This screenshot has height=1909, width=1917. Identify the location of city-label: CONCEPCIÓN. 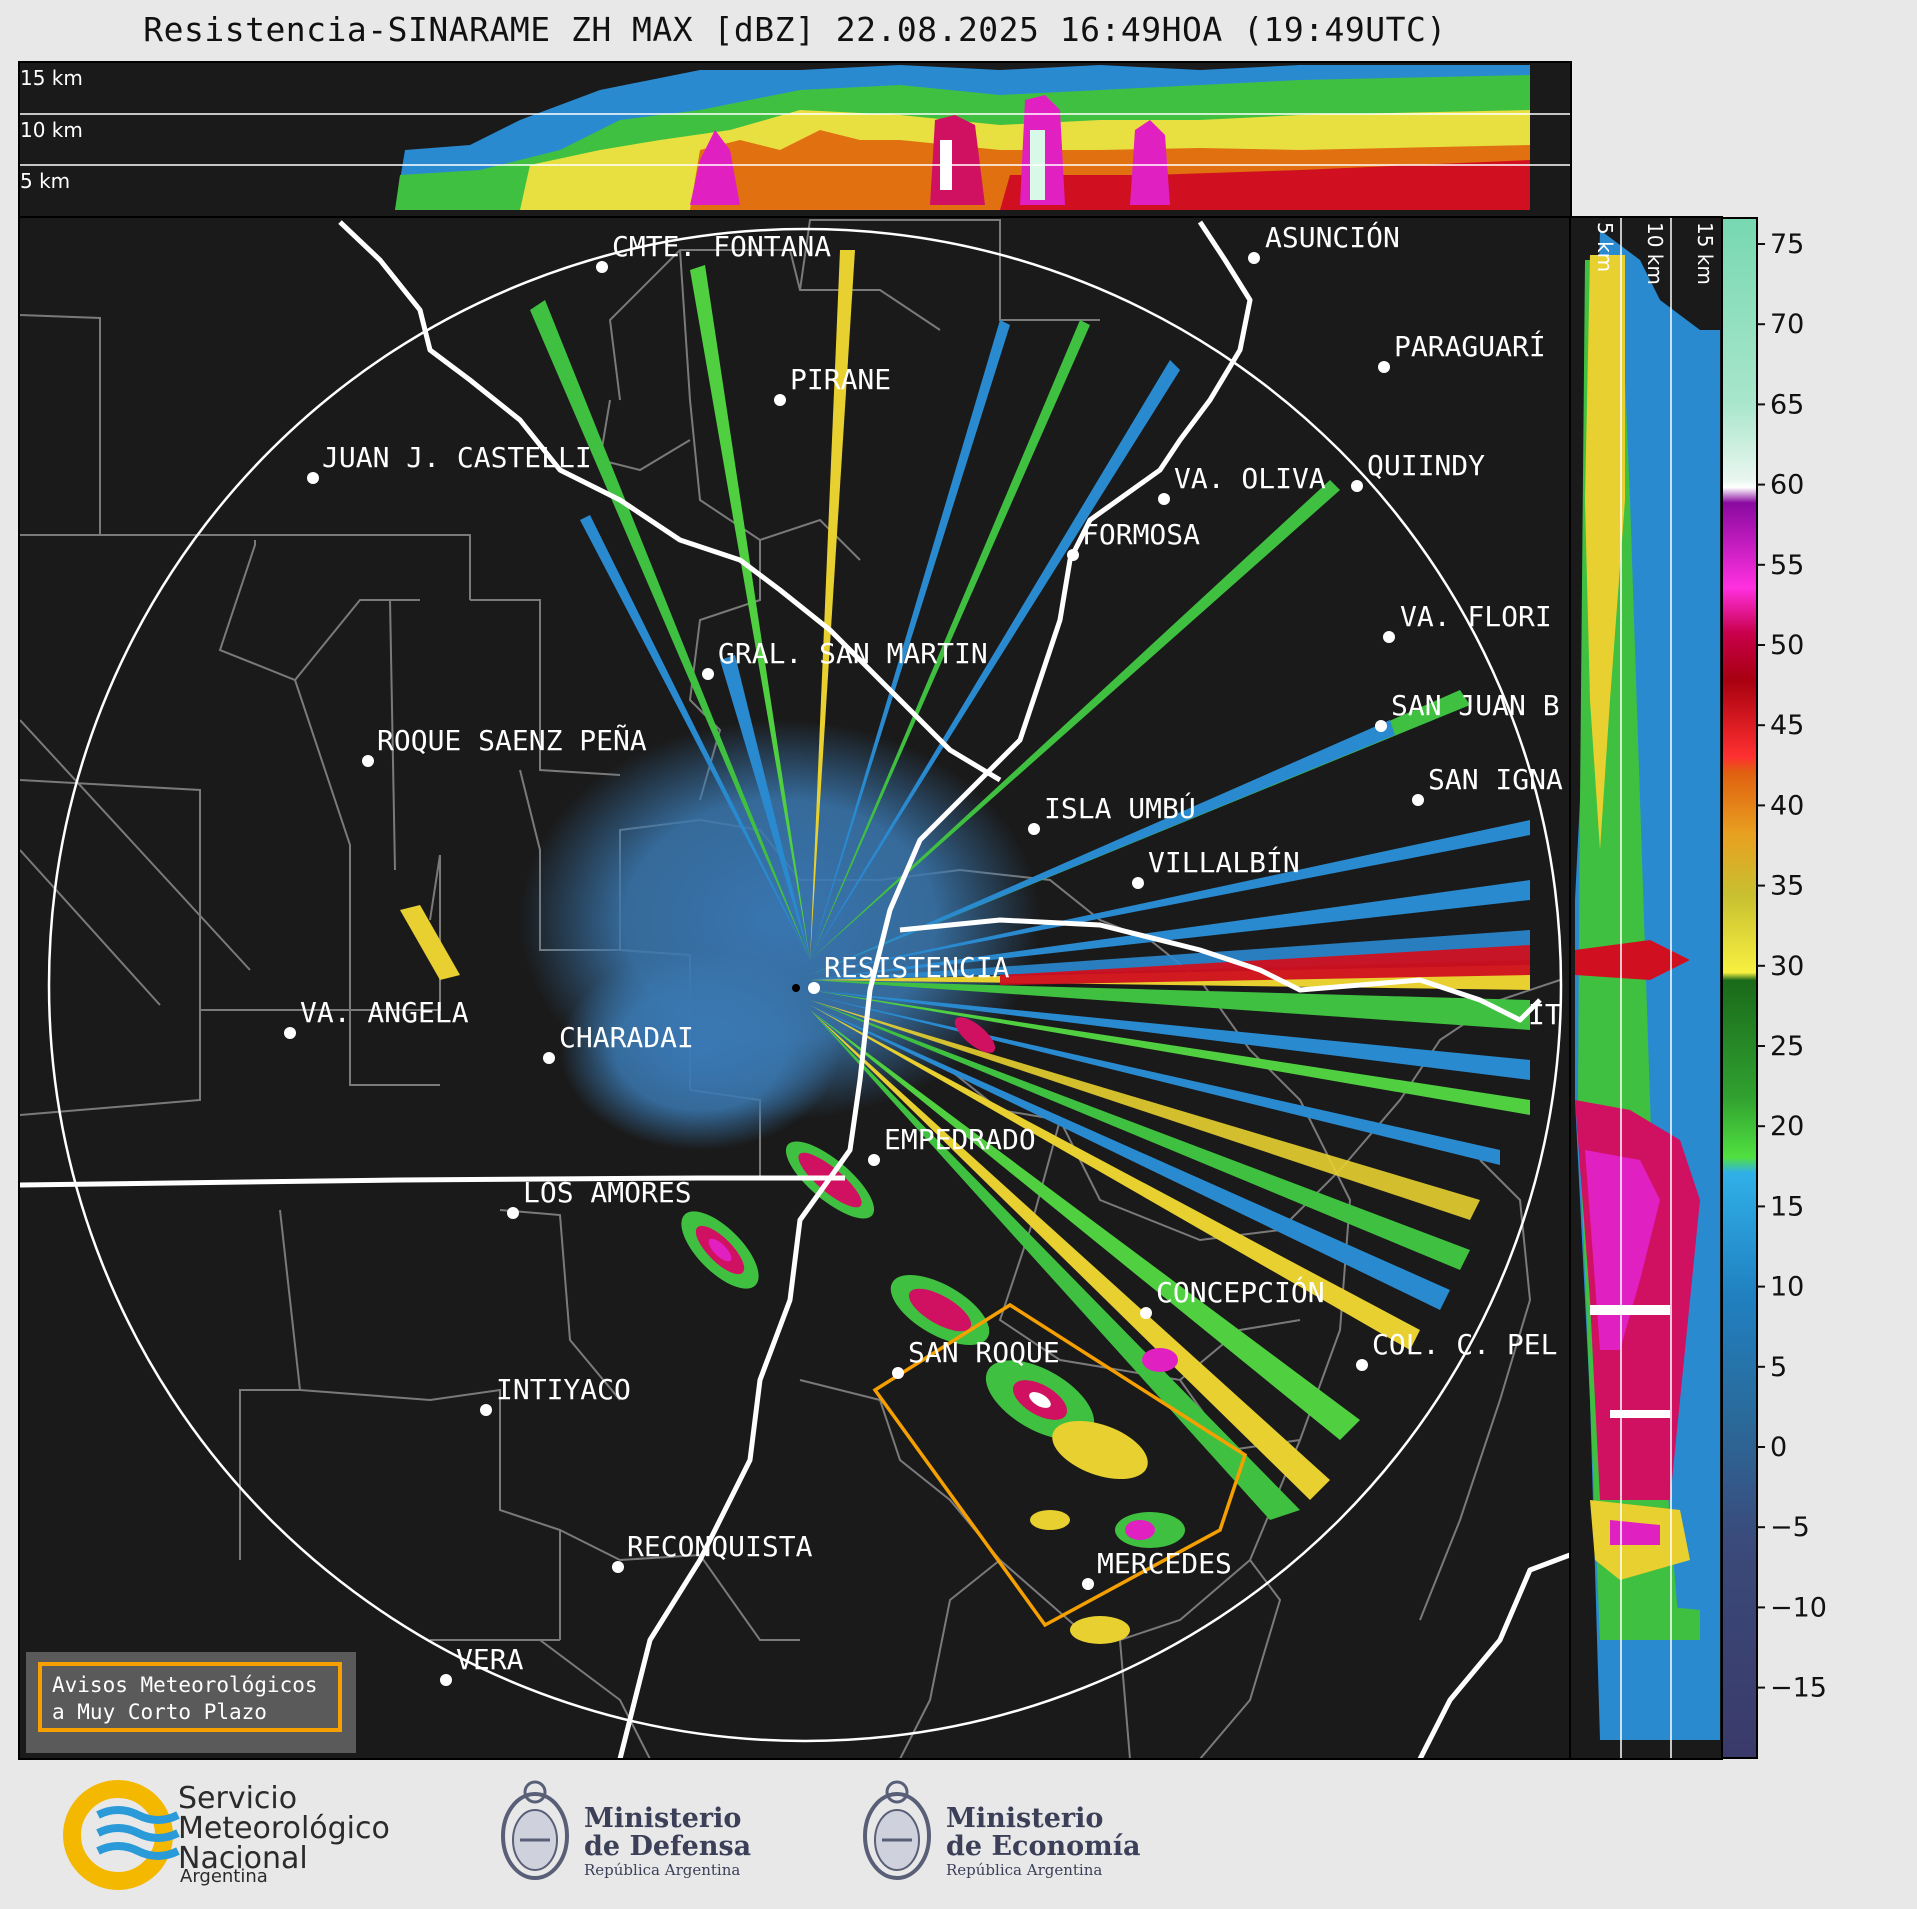
(1240, 1292).